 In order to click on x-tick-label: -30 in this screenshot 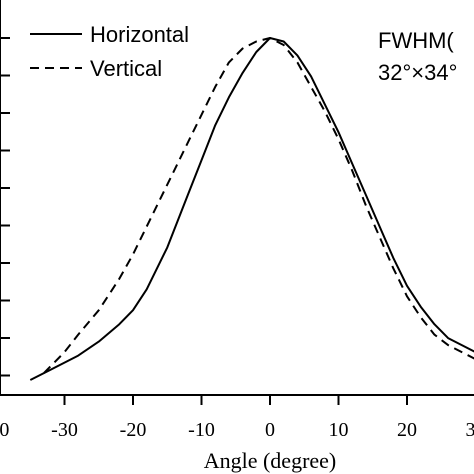, I will do `click(64, 430)`.